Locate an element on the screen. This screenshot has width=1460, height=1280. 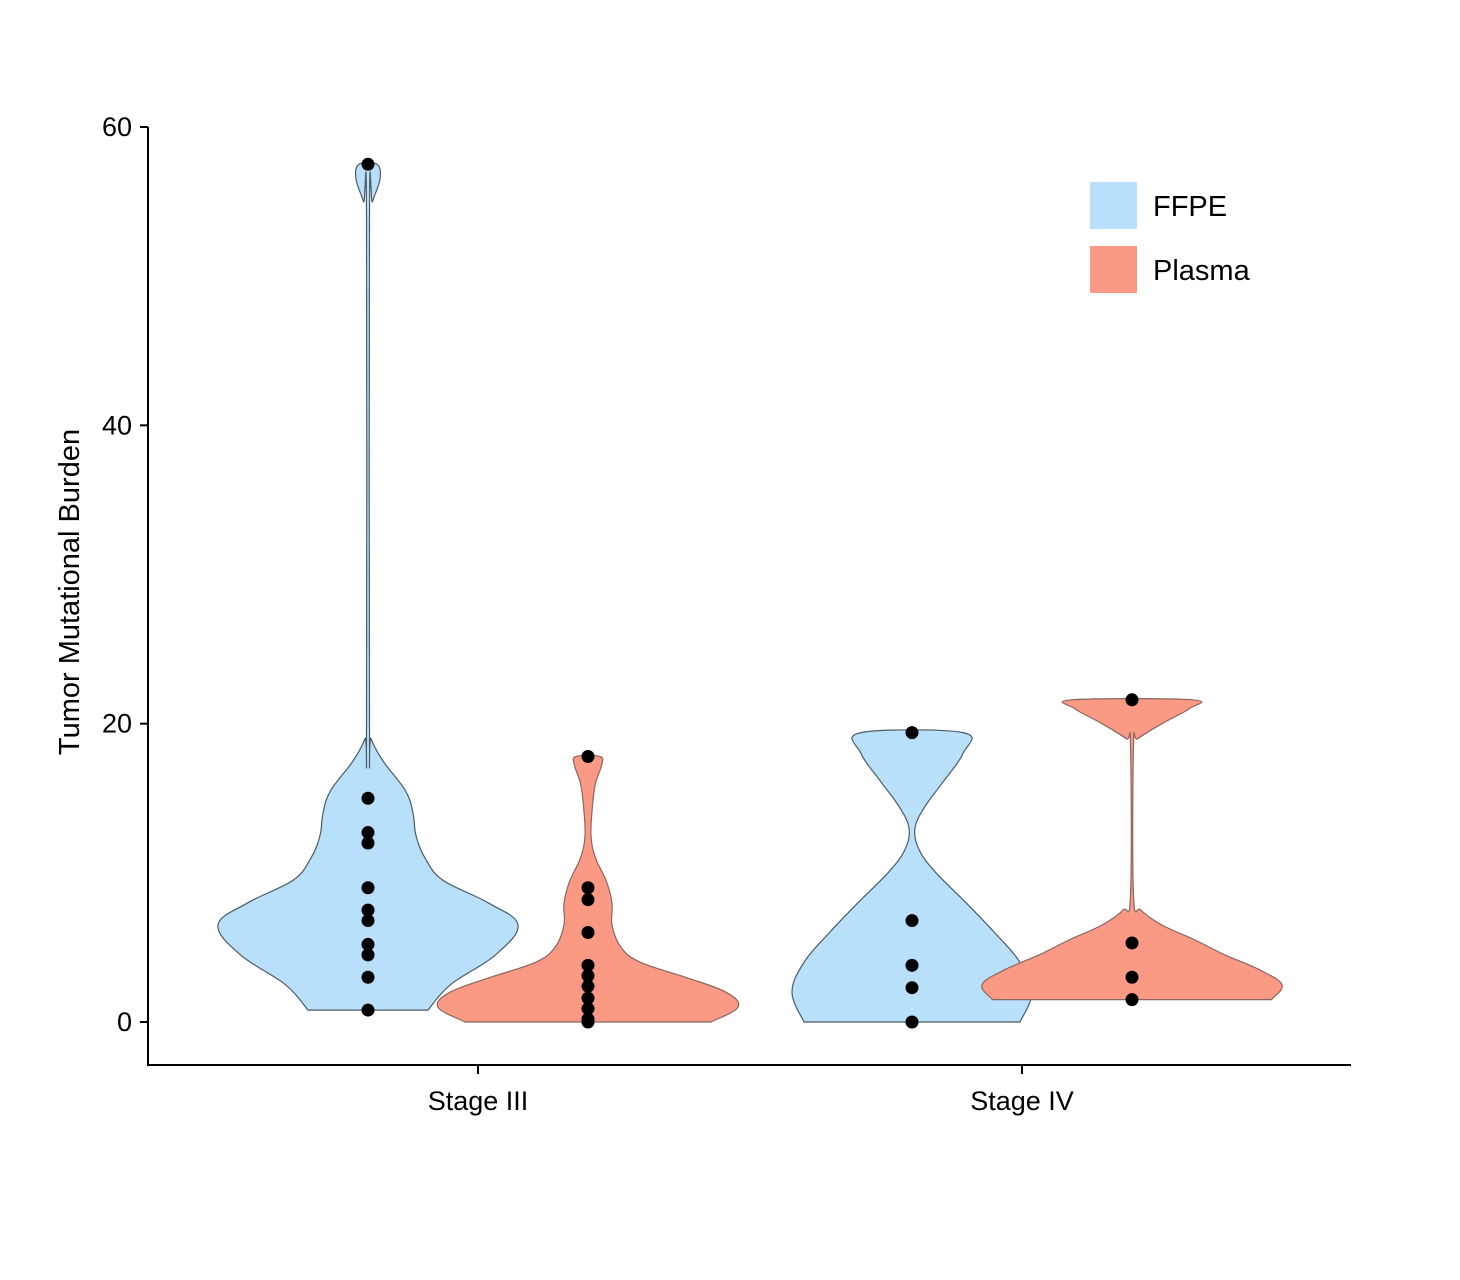
y-ticks: 0 20 40 60 is located at coordinates (125, 574).